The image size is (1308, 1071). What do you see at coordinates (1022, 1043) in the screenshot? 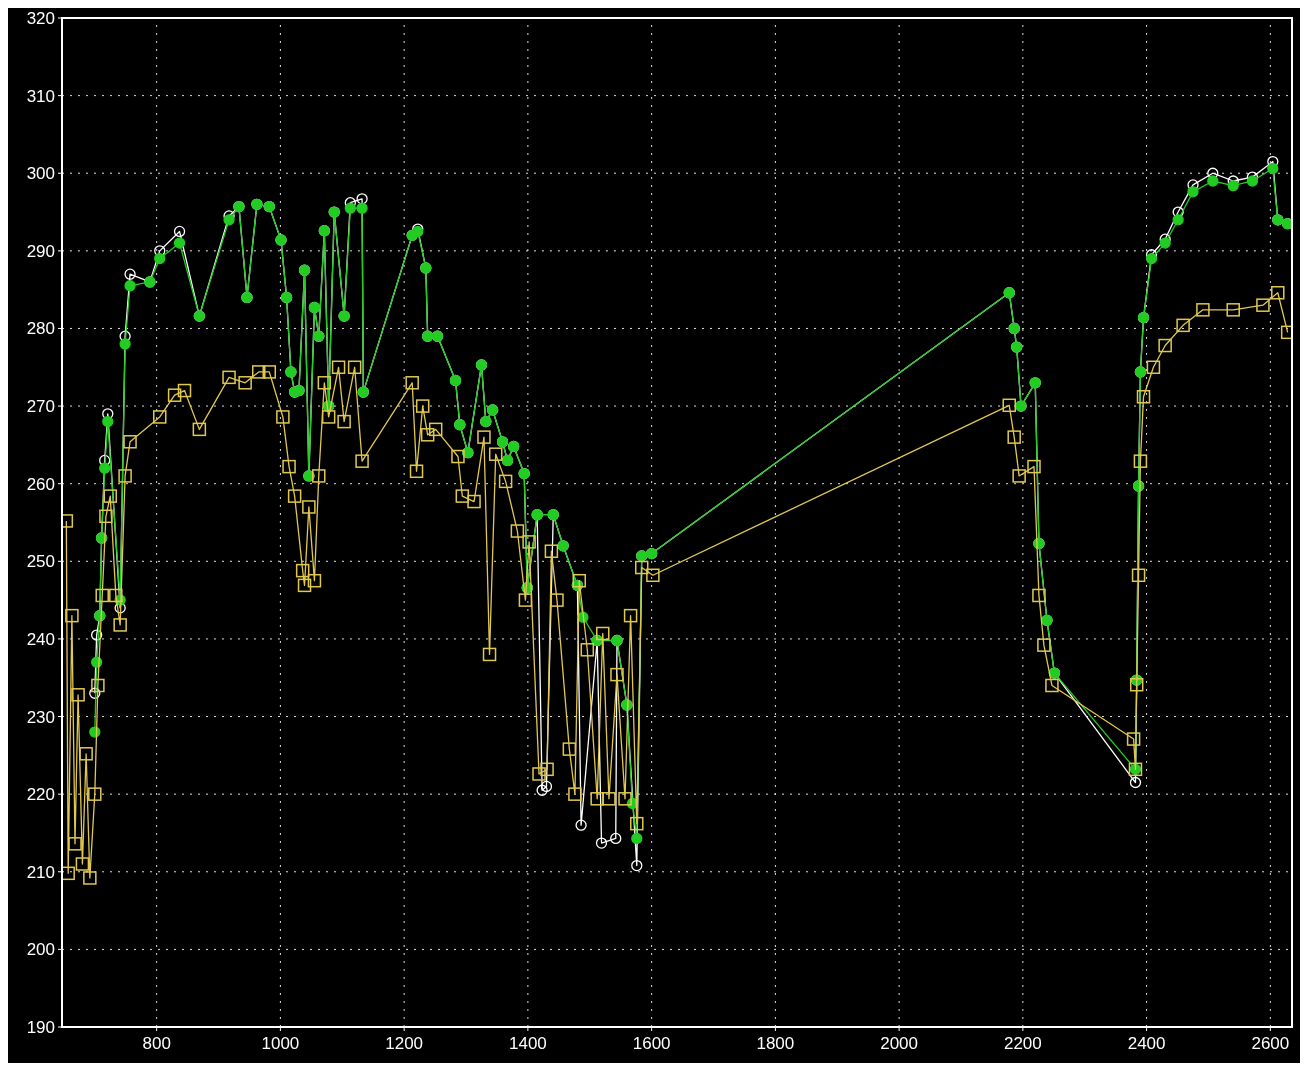
I see `x-tick-label: 2200` at bounding box center [1022, 1043].